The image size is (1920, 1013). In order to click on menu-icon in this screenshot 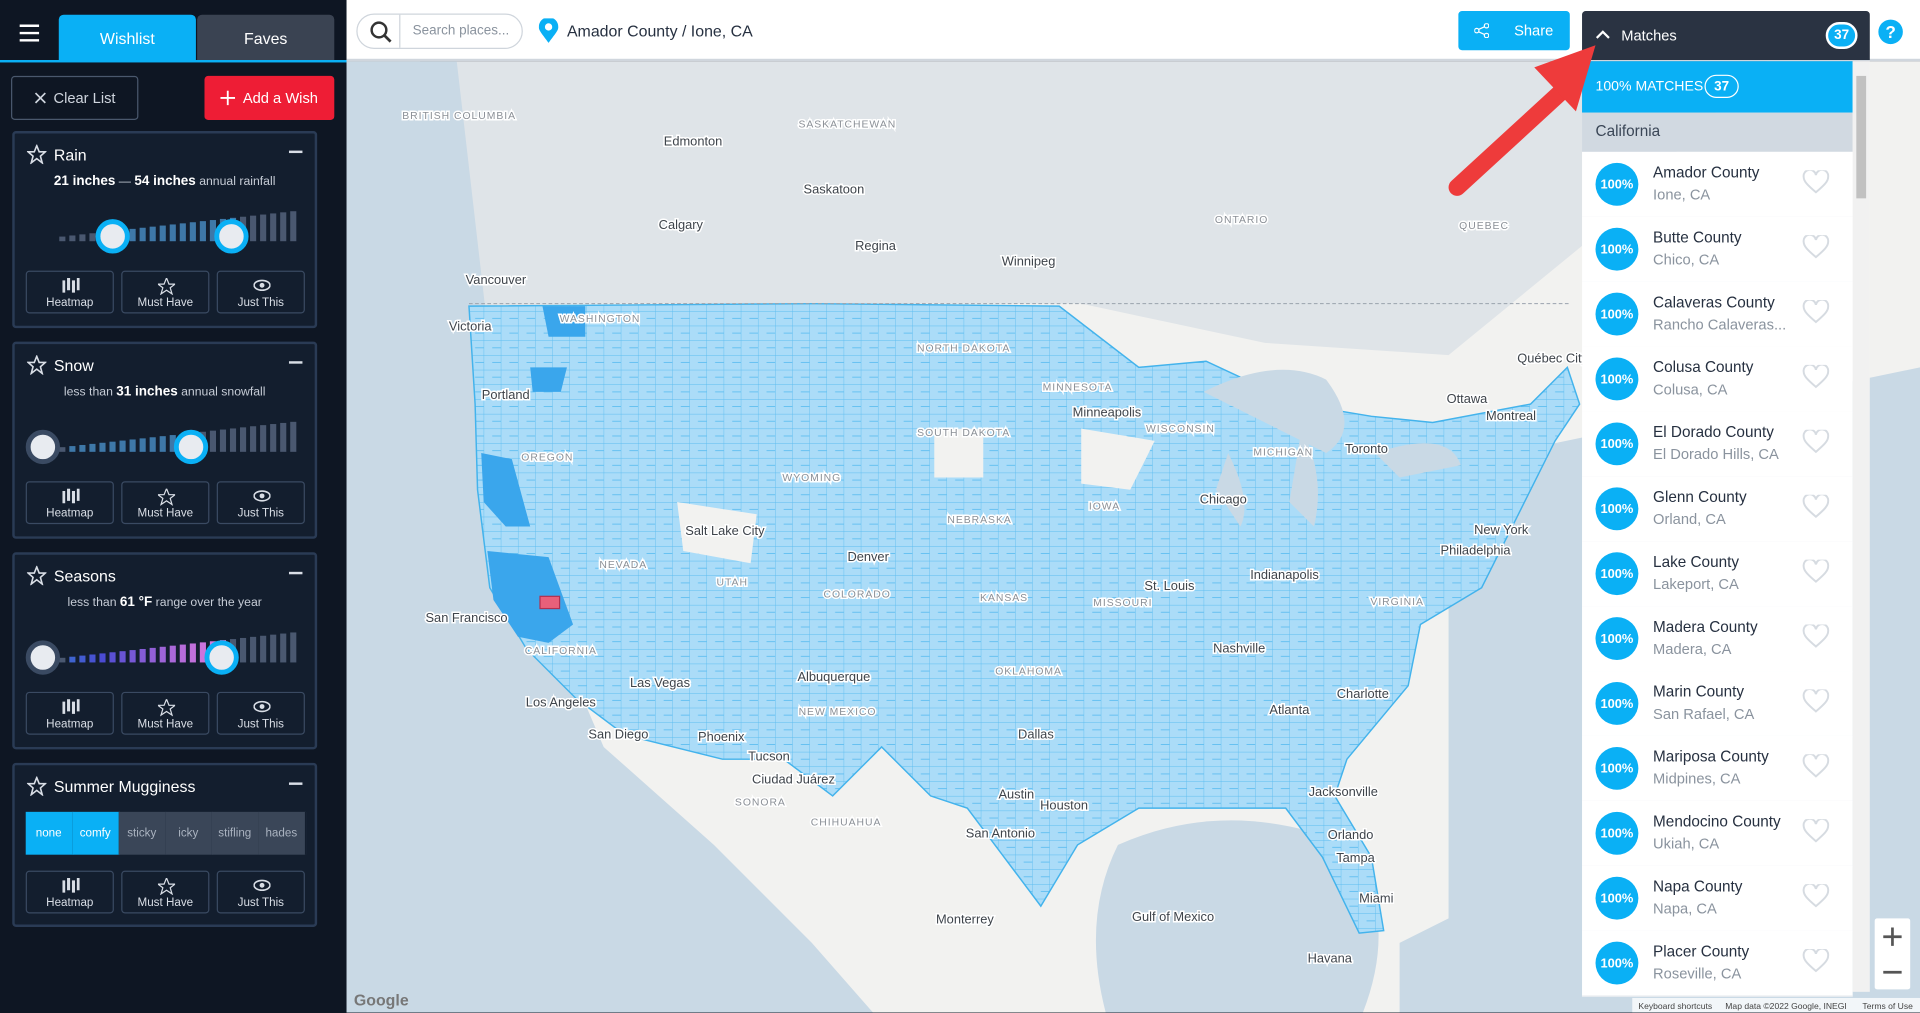, I will do `click(29, 33)`.